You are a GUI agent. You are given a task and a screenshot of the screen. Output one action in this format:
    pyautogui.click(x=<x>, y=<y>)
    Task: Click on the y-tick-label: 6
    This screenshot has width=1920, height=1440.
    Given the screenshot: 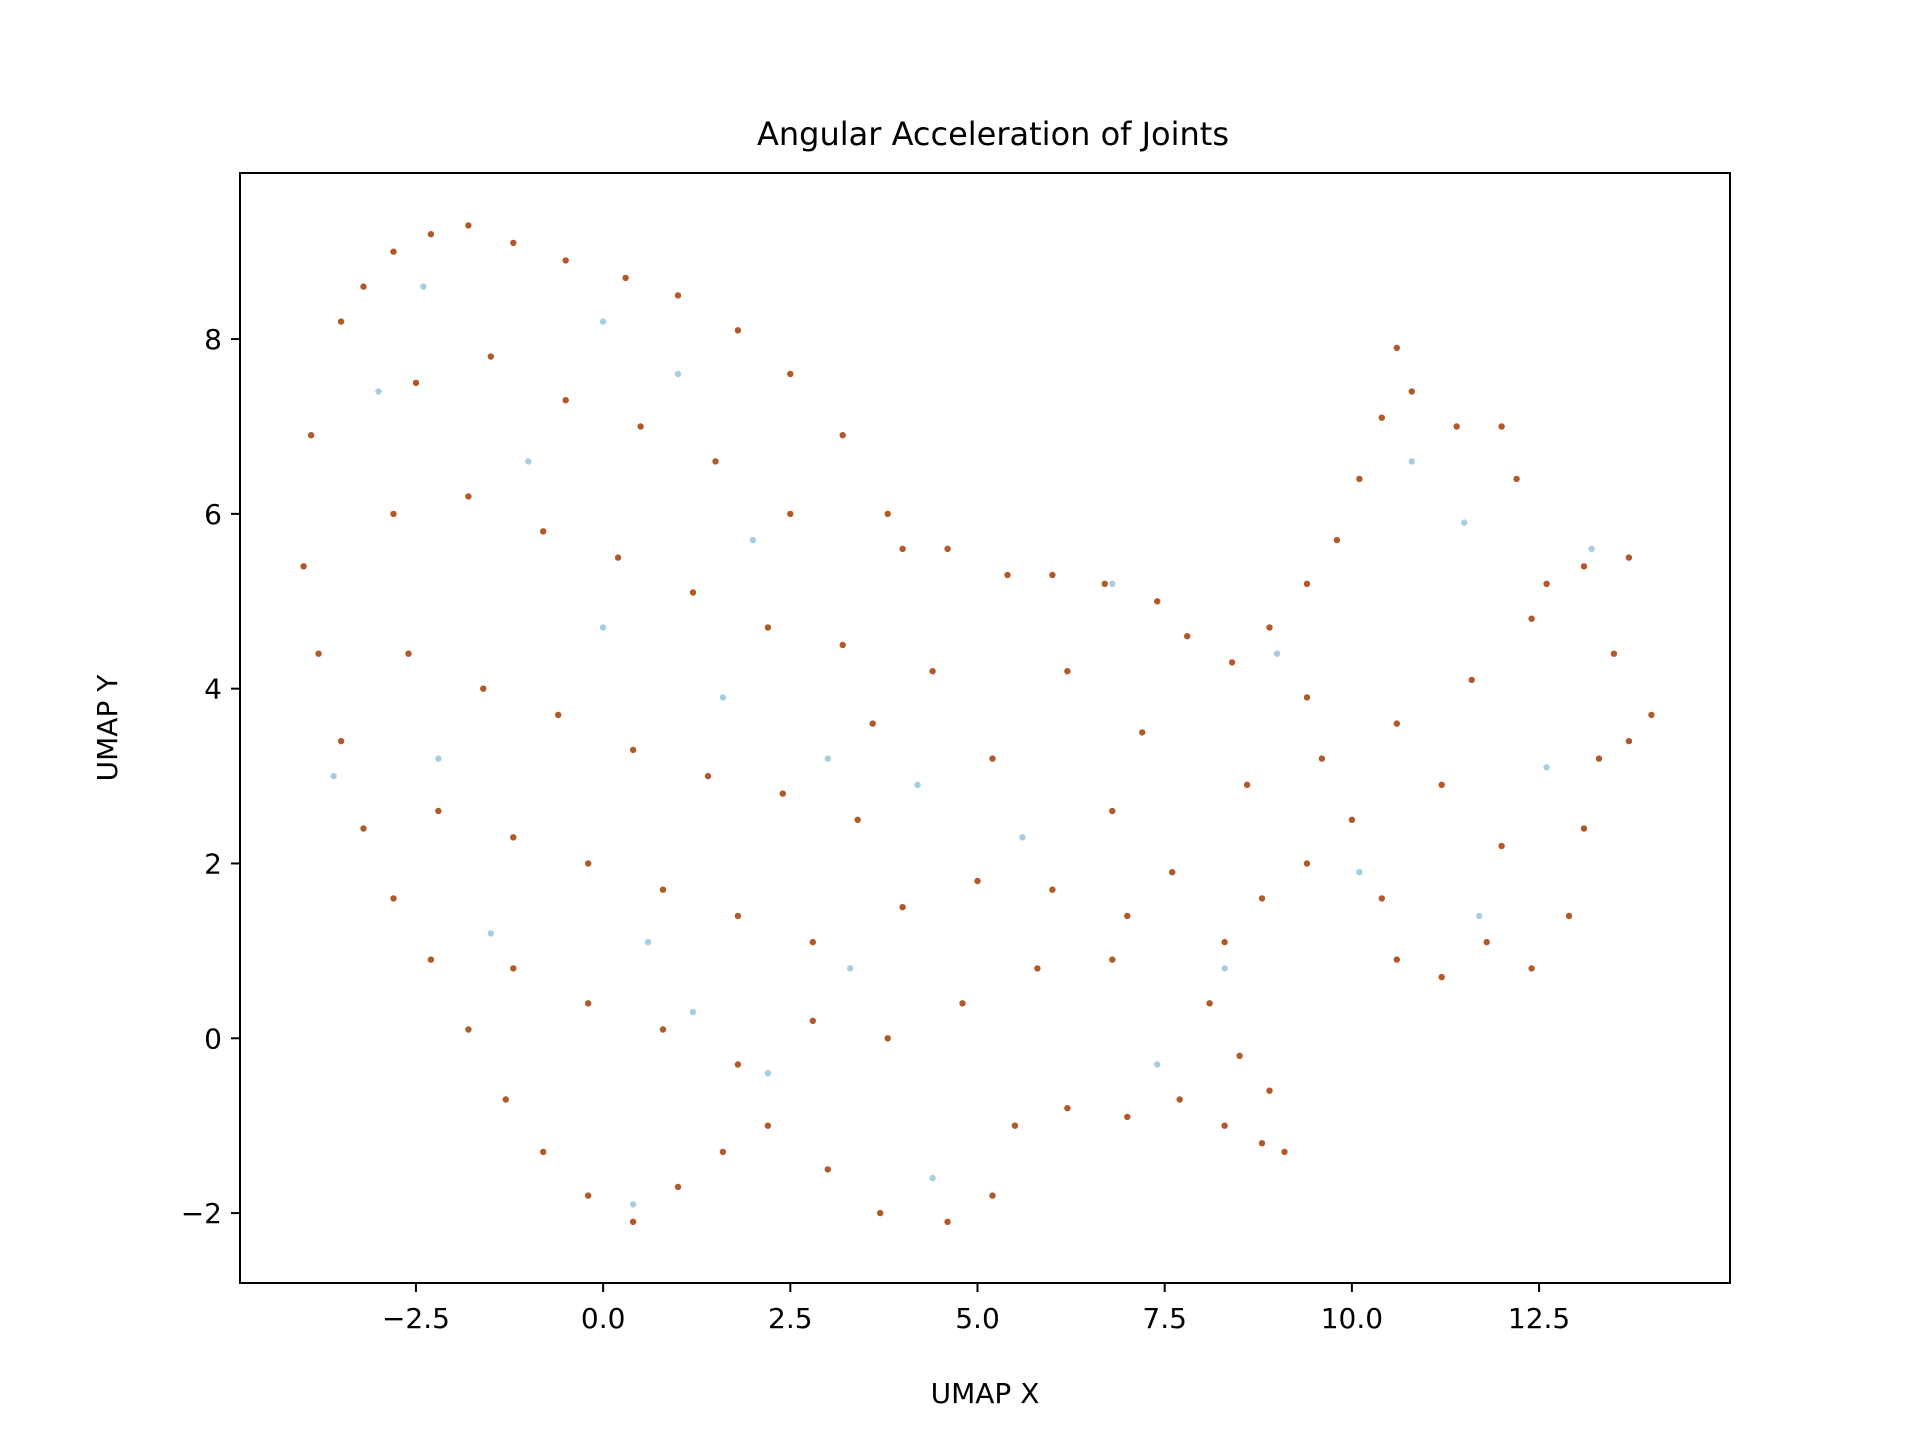 What is the action you would take?
    pyautogui.click(x=213, y=514)
    